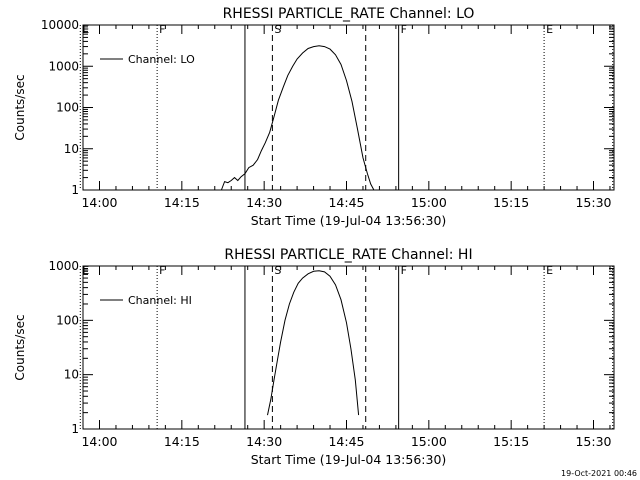 The width and height of the screenshot is (640, 480). What do you see at coordinates (348, 255) in the screenshot?
I see `chart-title: RHESSI PARTICLE_RATE Channel: HI` at bounding box center [348, 255].